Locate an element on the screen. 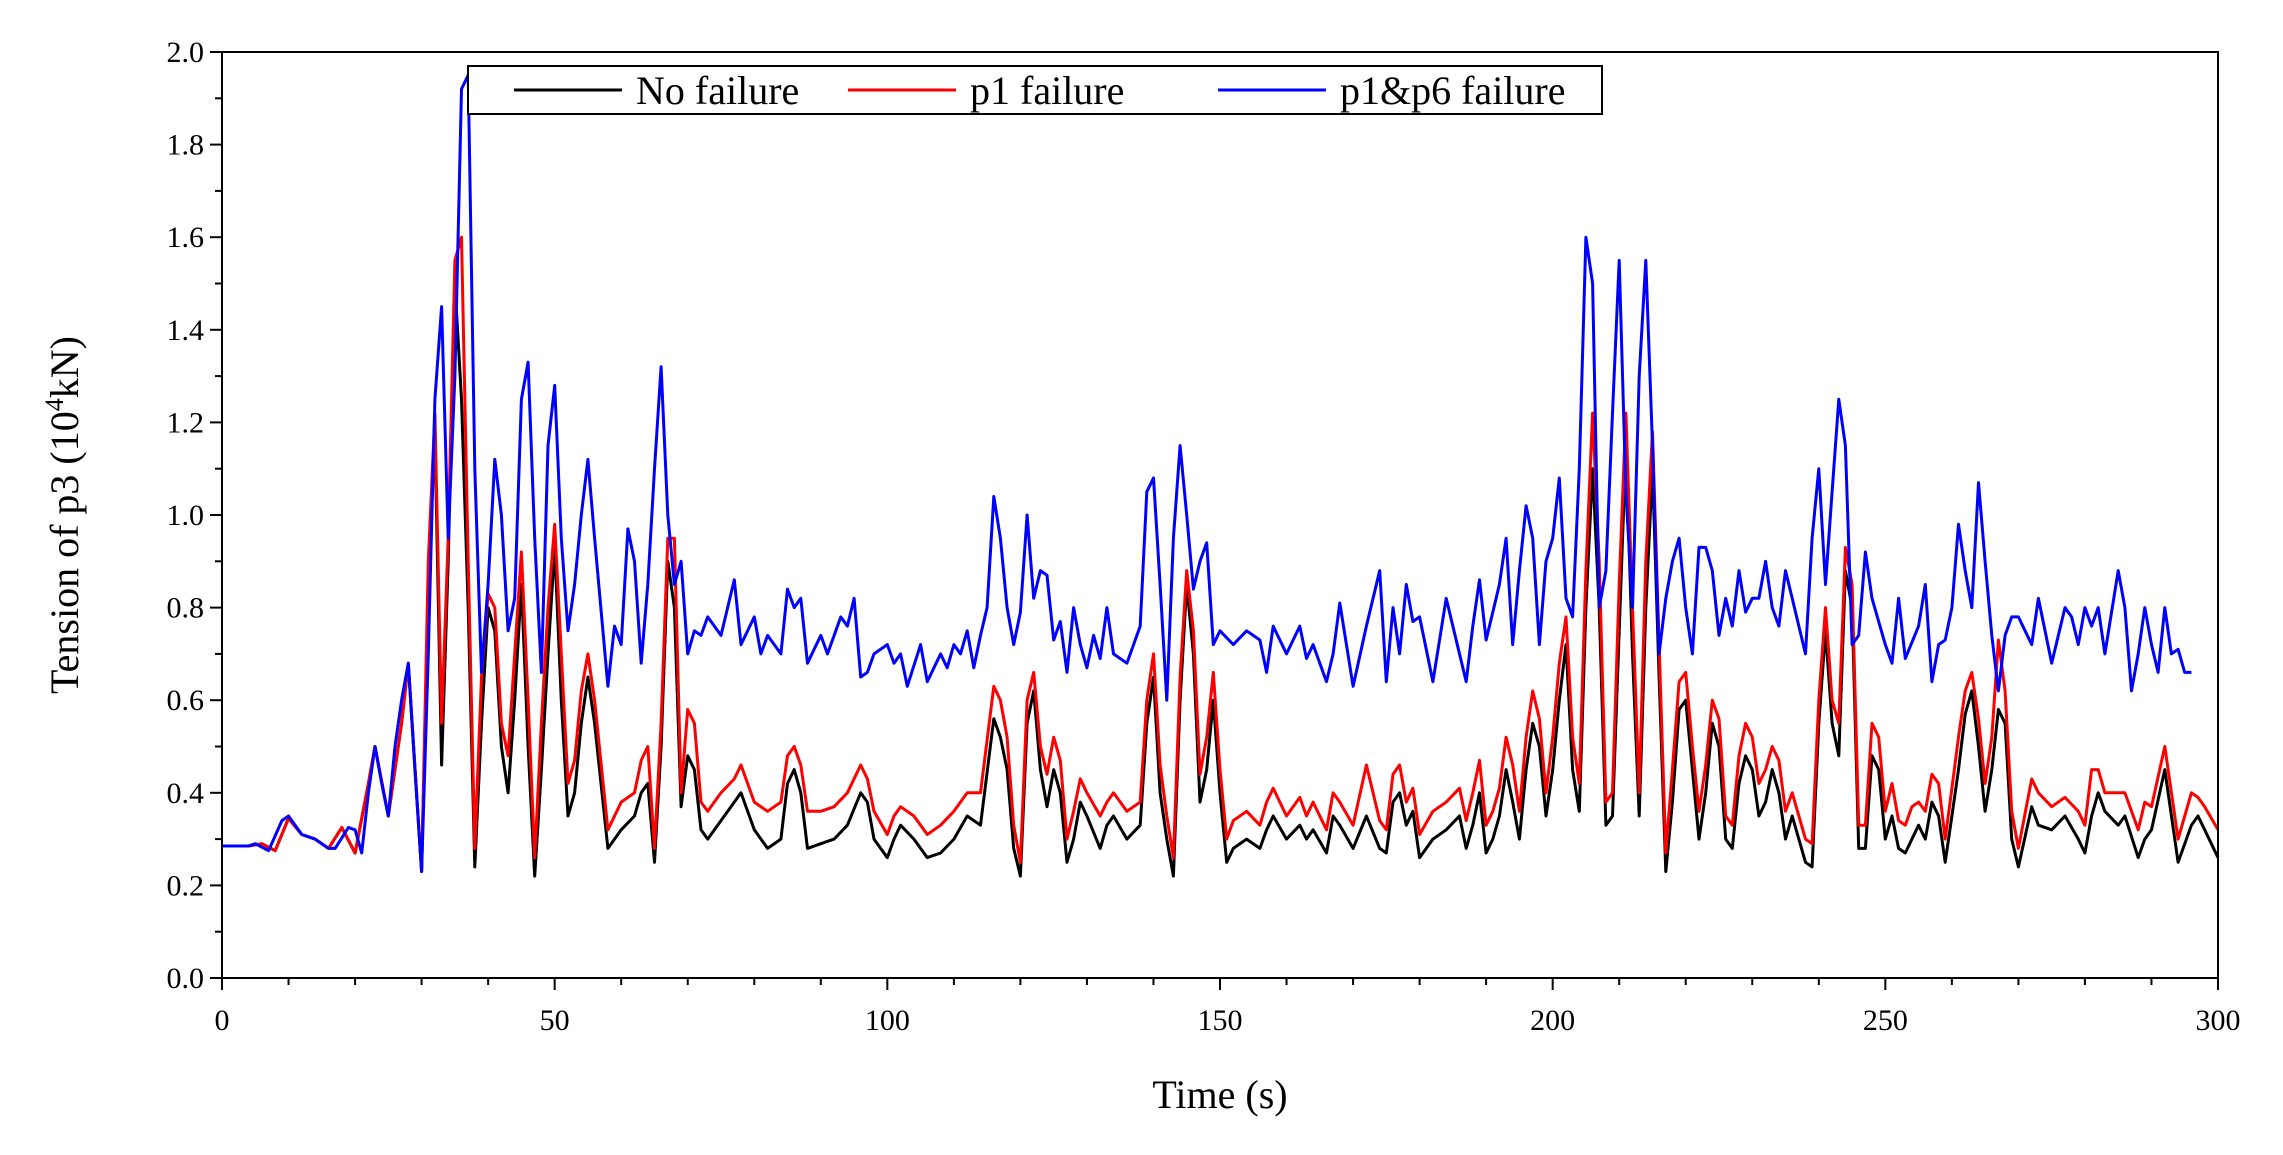 The height and width of the screenshot is (1155, 2283). y-tick-label: 1.2 is located at coordinates (186, 422).